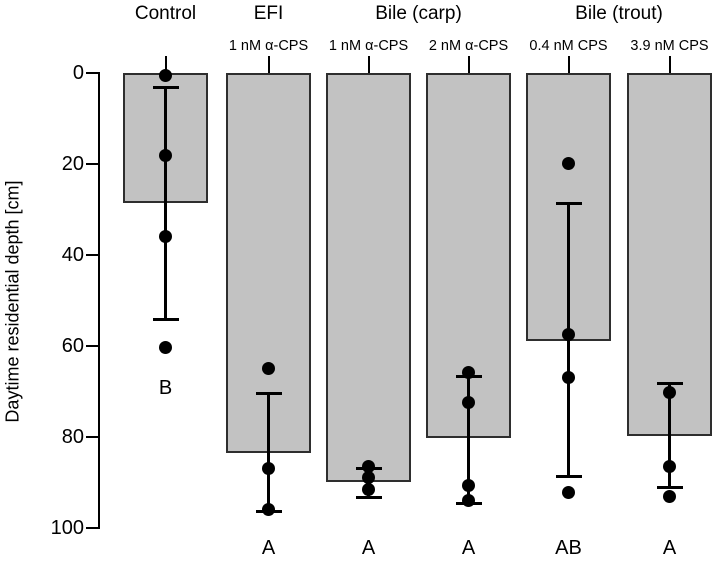 This screenshot has height=561, width=712. Describe the element at coordinates (99, 301) in the screenshot. I see `y-axis-line` at that location.